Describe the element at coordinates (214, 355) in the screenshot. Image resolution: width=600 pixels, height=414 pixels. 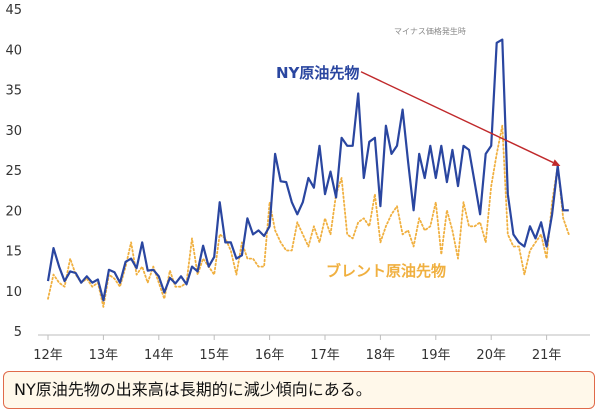
I see `x-tick-label: 15年` at that location.